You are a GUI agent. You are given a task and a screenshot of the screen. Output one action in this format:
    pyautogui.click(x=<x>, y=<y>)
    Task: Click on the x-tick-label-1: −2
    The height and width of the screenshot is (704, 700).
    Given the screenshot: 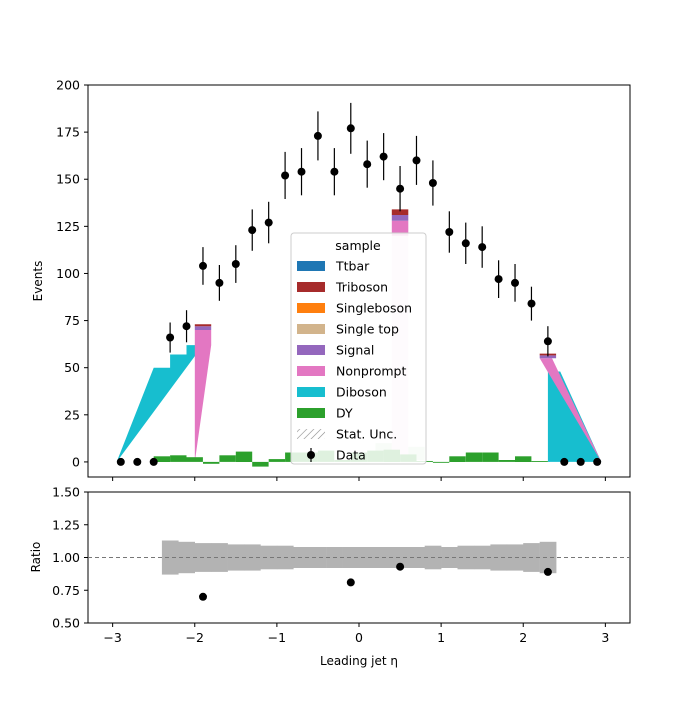 What is the action you would take?
    pyautogui.click(x=195, y=637)
    